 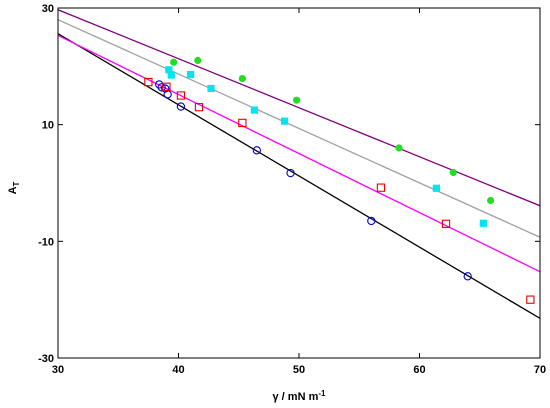 What do you see at coordinates (300, 396) in the screenshot?
I see `x-axis-label: γ / mN m-1` at bounding box center [300, 396].